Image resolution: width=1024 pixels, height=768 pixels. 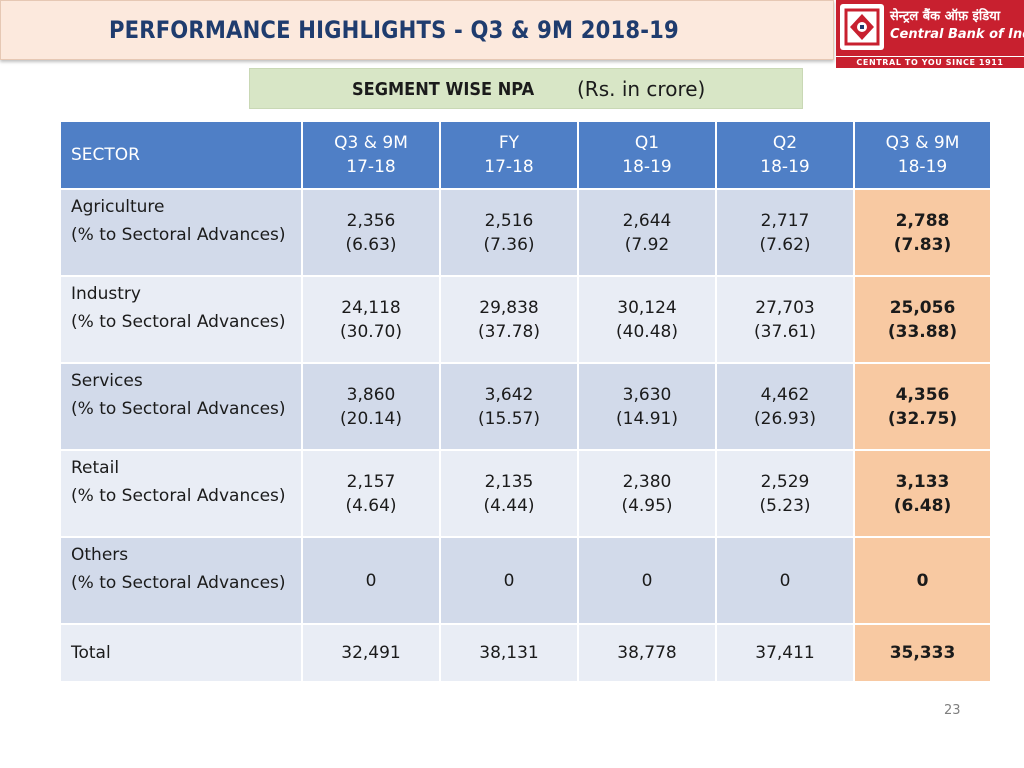 What do you see at coordinates (957, 34) in the screenshot?
I see `logo-english-name: Central Bank of India` at bounding box center [957, 34].